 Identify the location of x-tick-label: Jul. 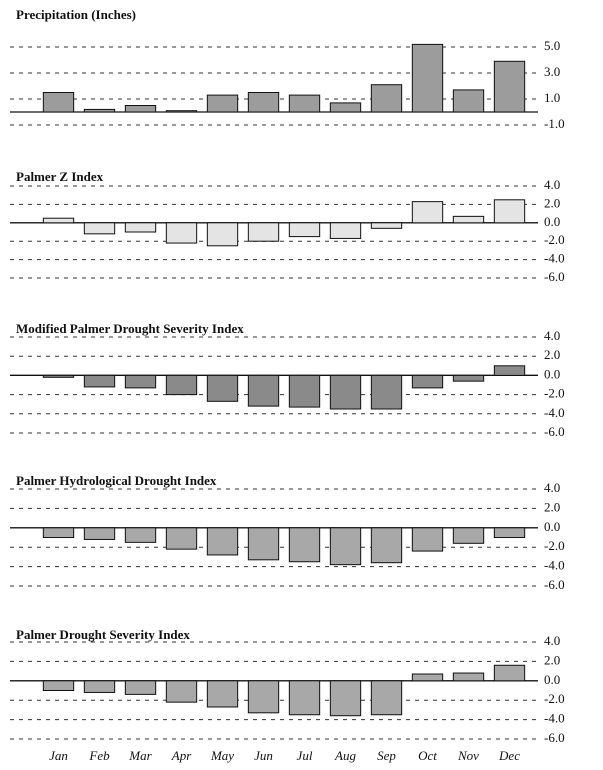
(305, 755).